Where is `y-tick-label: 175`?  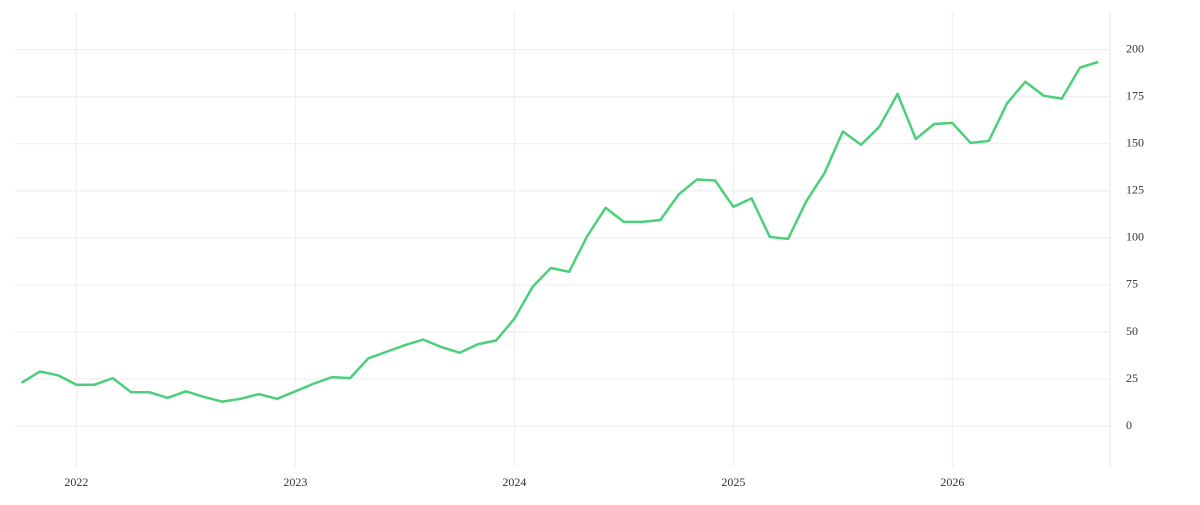 y-tick-label: 175 is located at coordinates (1135, 95).